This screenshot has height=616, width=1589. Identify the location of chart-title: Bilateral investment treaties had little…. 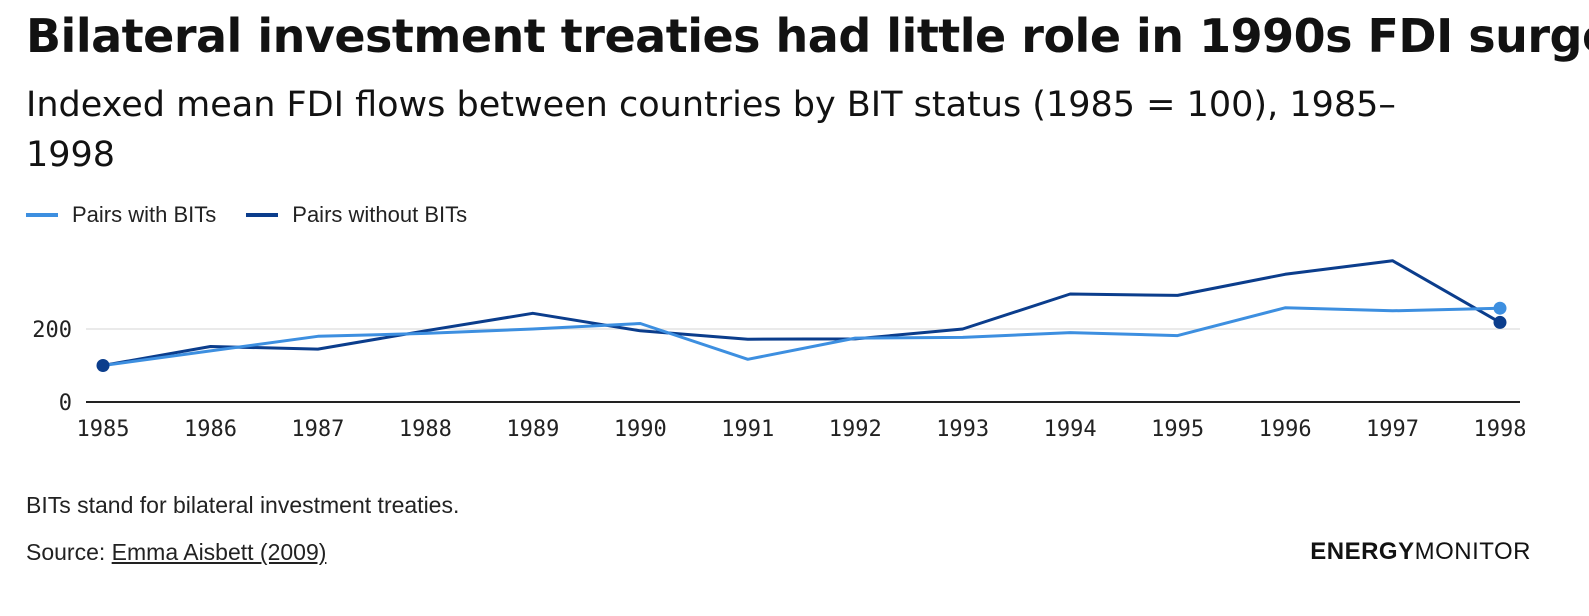
(807, 36).